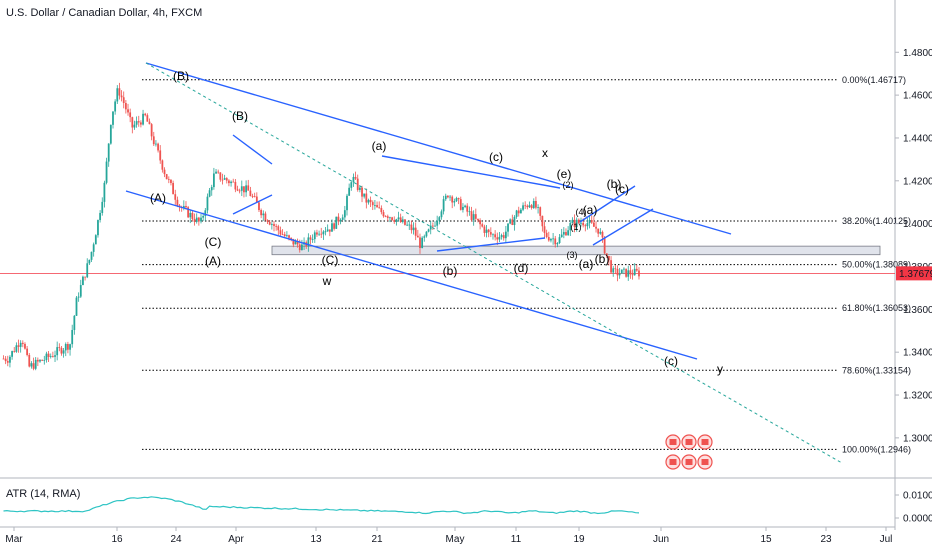 This screenshot has width=932, height=555. What do you see at coordinates (43, 494) in the screenshot?
I see `atr-label: ATR (14, RMA)` at bounding box center [43, 494].